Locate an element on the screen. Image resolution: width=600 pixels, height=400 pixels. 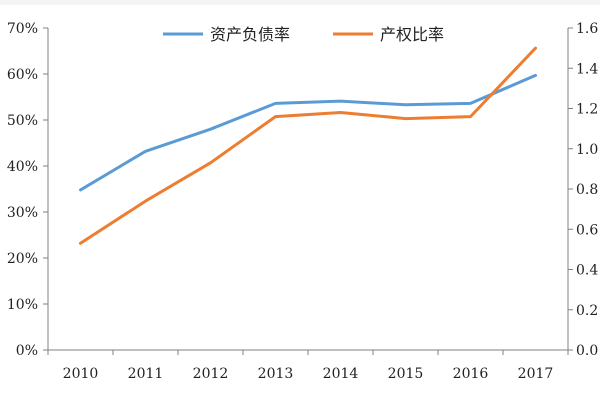
right-tick-label: 0.2 is located at coordinates (587, 311).